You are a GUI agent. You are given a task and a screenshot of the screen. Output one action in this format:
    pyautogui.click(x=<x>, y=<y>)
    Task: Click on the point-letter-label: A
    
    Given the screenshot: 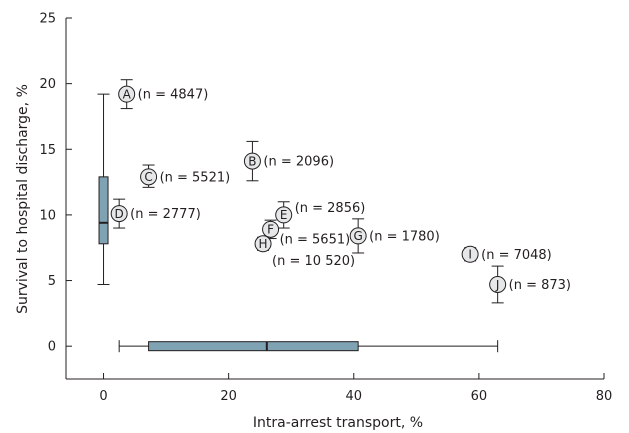 What is the action you would take?
    pyautogui.click(x=127, y=94)
    